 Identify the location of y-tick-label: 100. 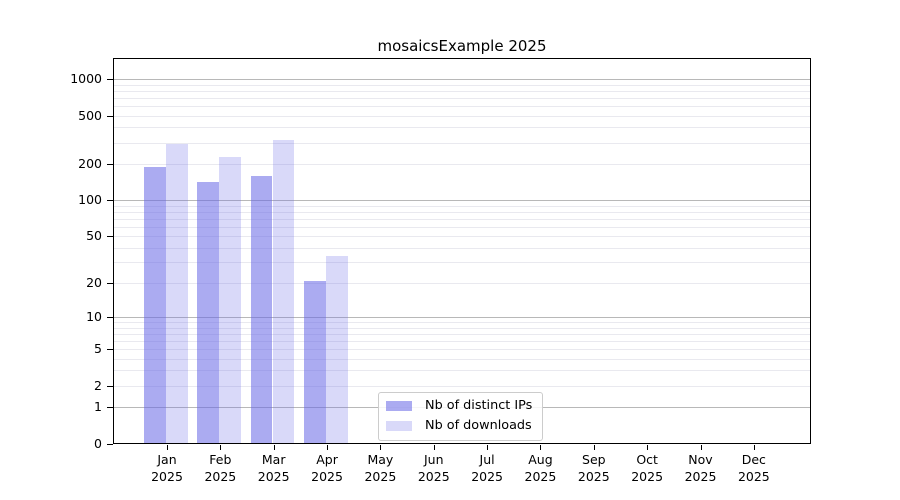
(90, 200).